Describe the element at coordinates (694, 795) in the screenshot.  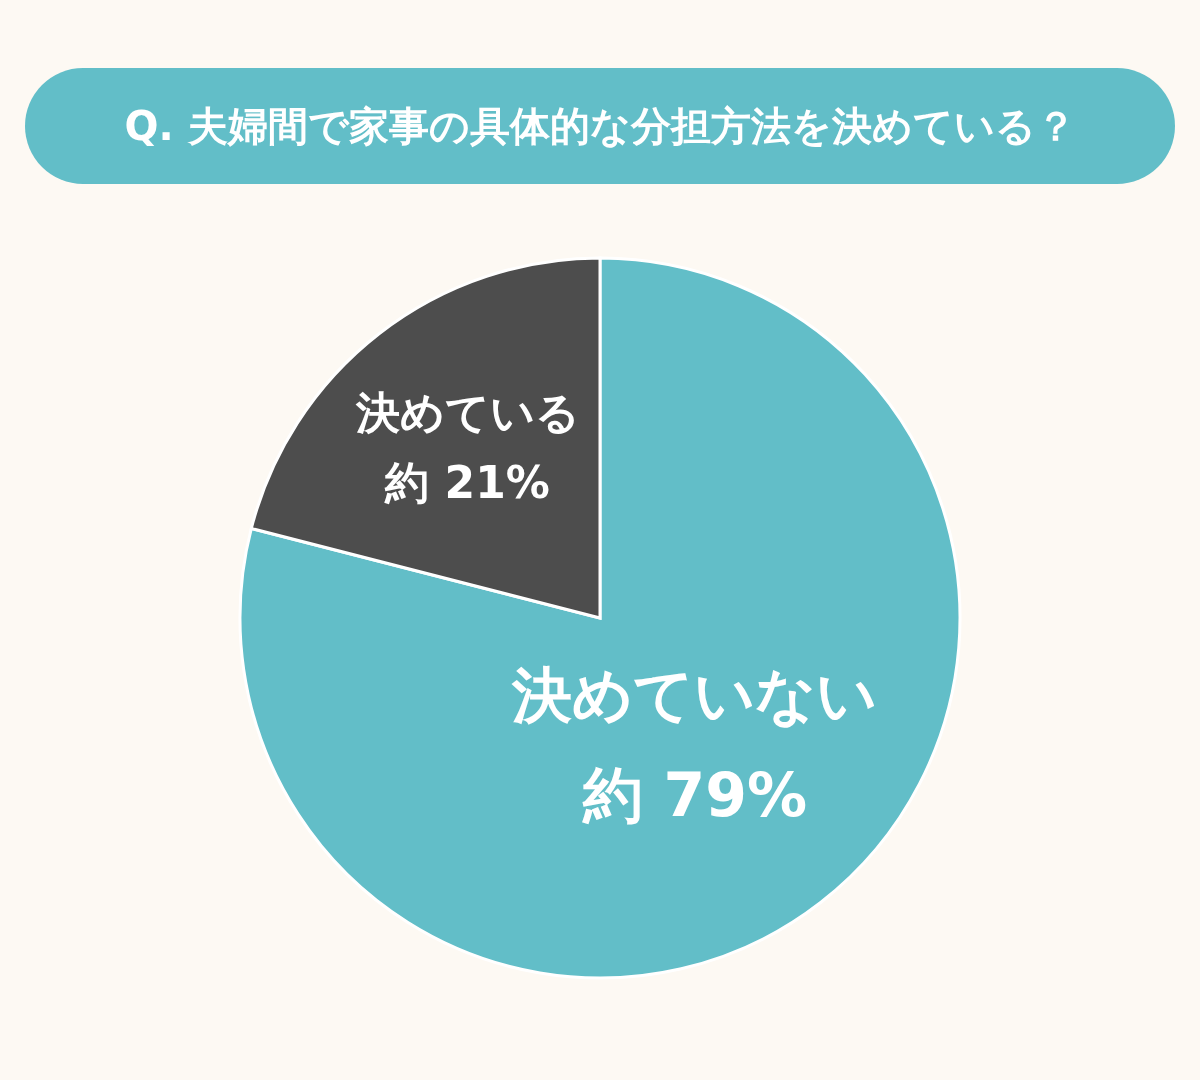
I see `data-label: 約 79%` at that location.